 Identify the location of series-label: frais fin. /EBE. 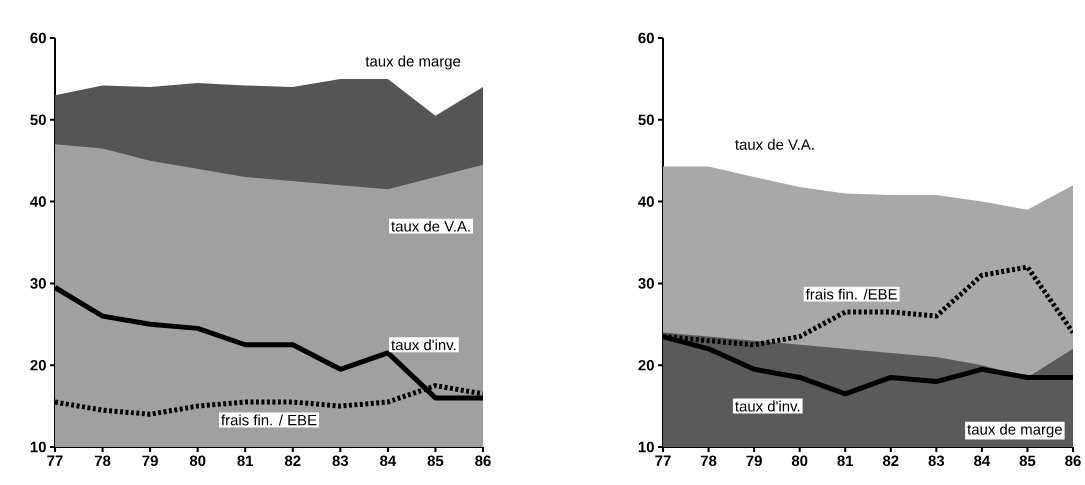
(851, 294).